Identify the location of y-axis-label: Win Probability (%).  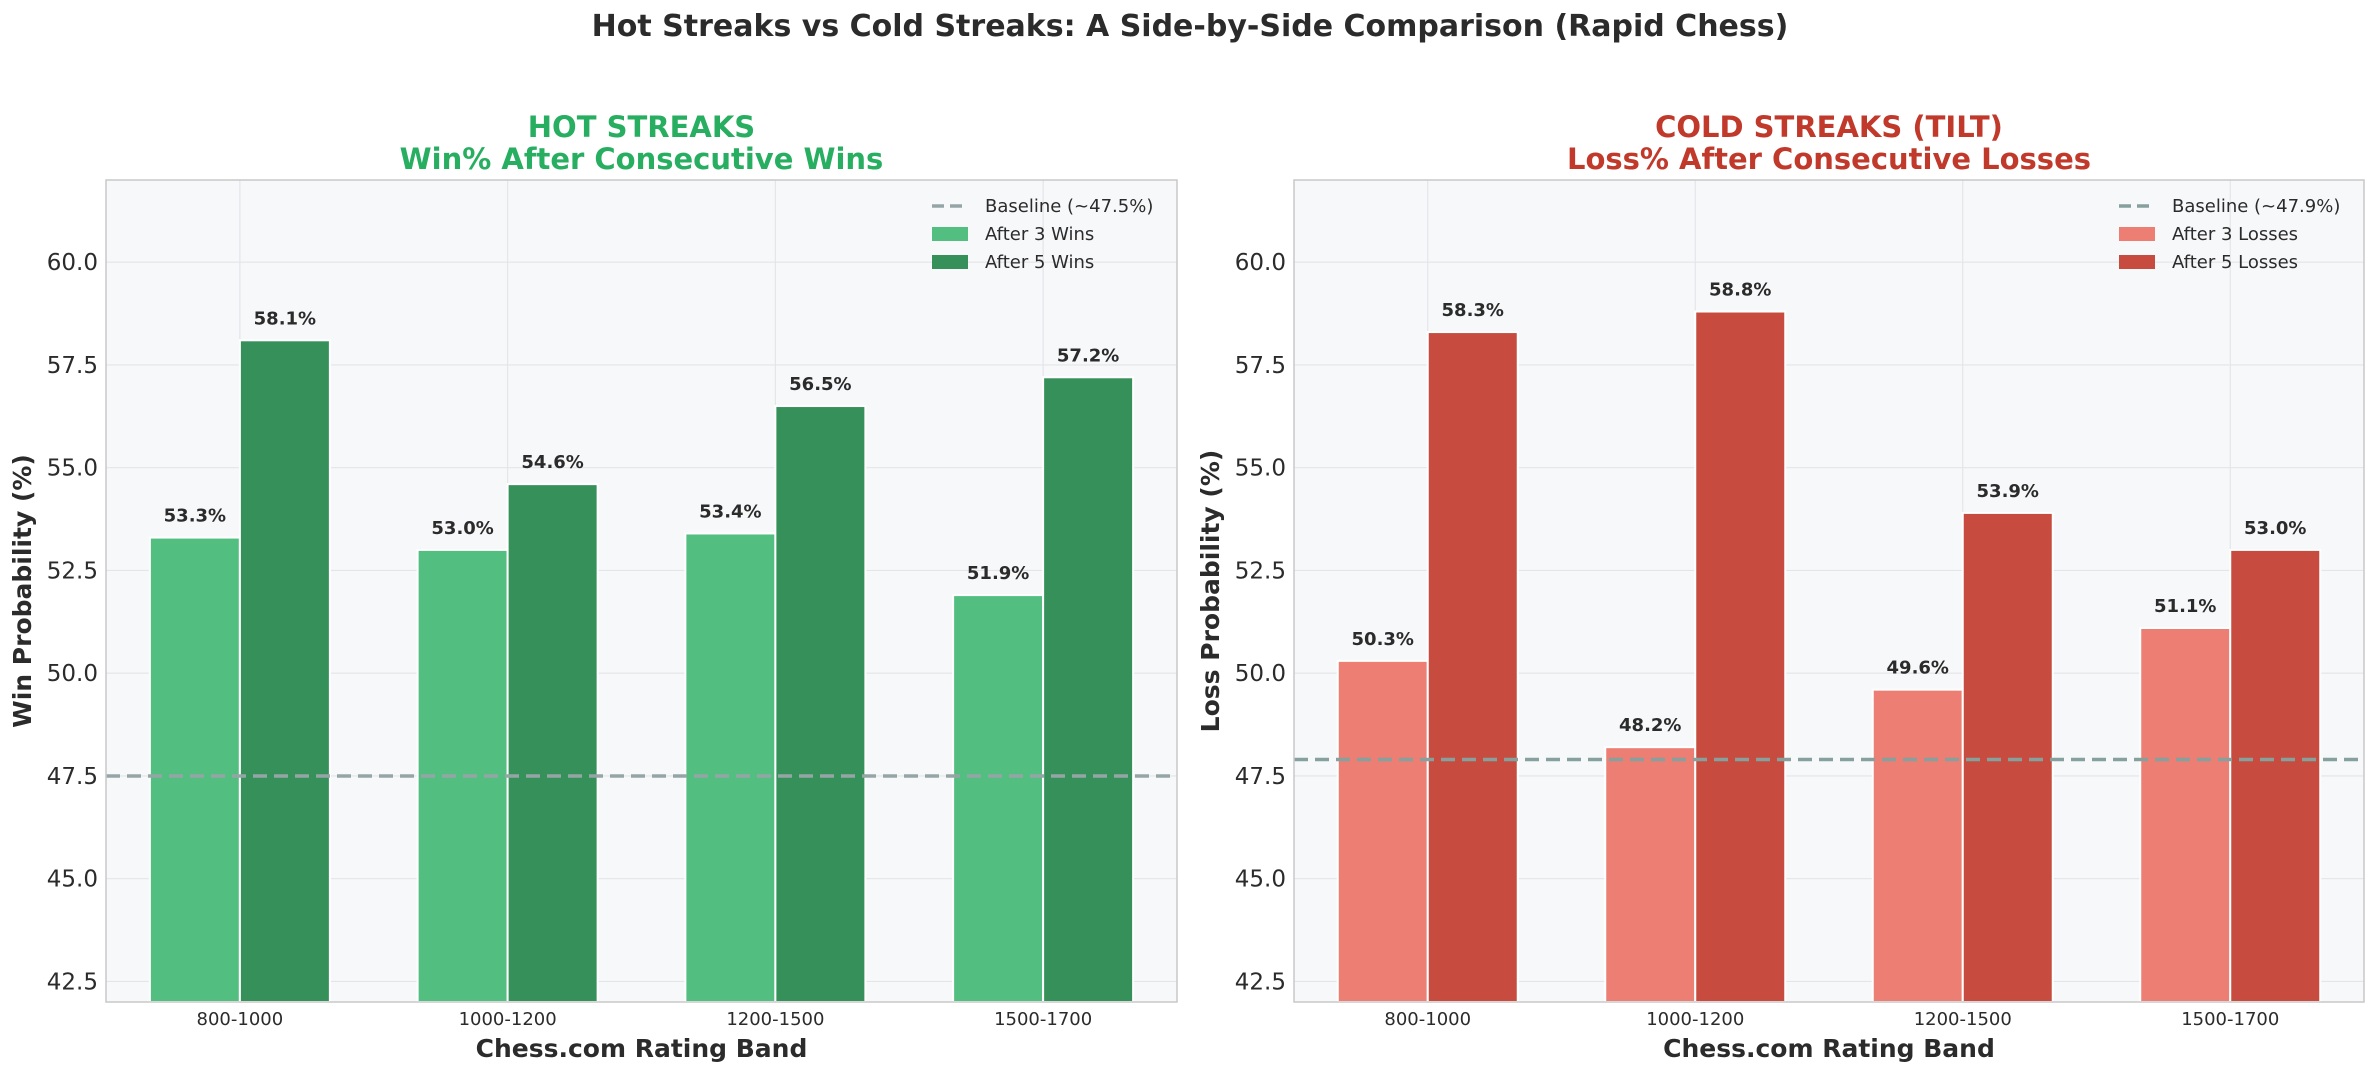
(22, 591).